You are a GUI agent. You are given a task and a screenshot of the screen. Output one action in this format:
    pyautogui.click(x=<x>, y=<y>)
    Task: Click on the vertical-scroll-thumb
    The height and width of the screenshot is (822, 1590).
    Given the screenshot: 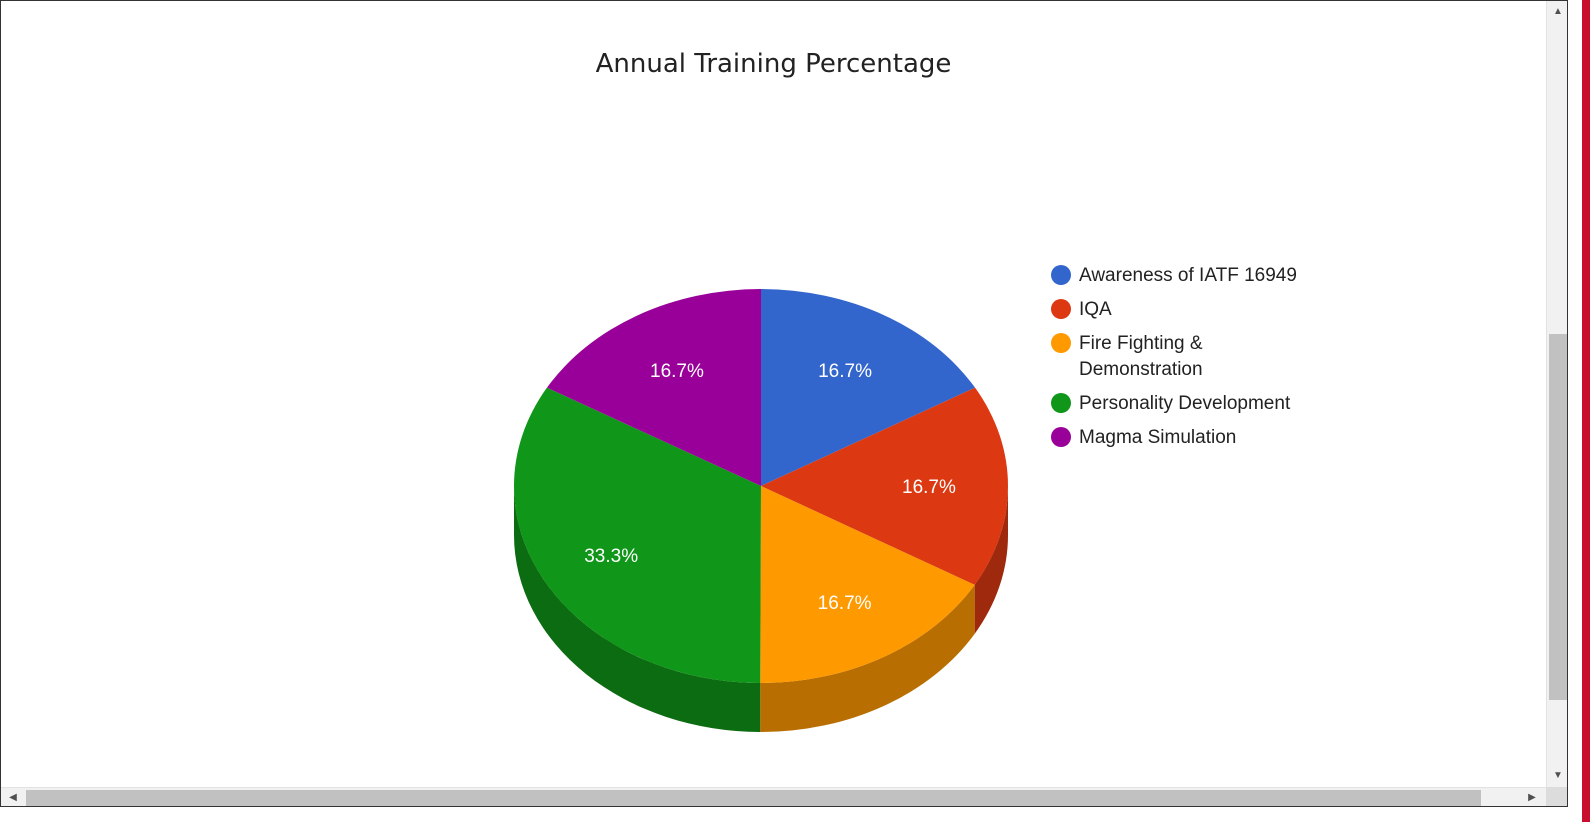 What is the action you would take?
    pyautogui.click(x=1558, y=517)
    